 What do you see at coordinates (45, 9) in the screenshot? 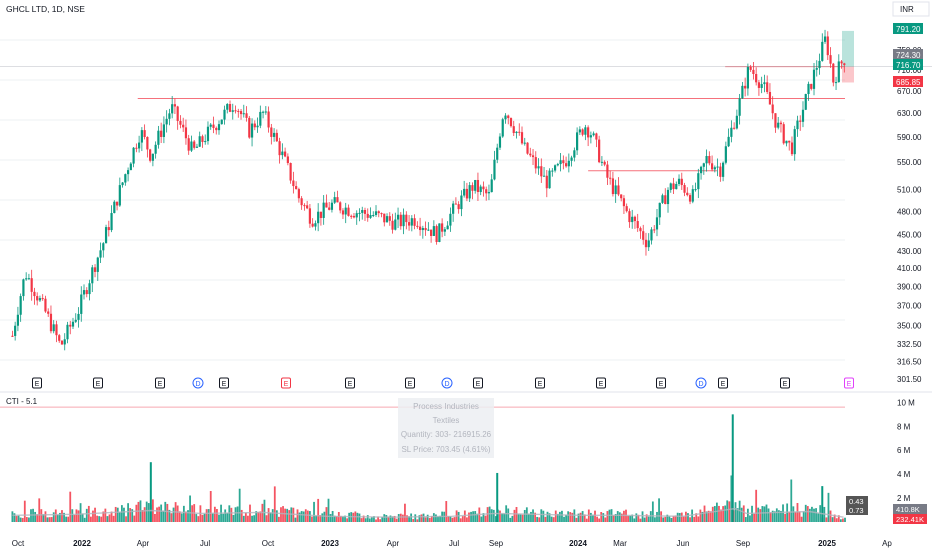
I see `symbol-title: GHCL LTD, 1D, NSE` at bounding box center [45, 9].